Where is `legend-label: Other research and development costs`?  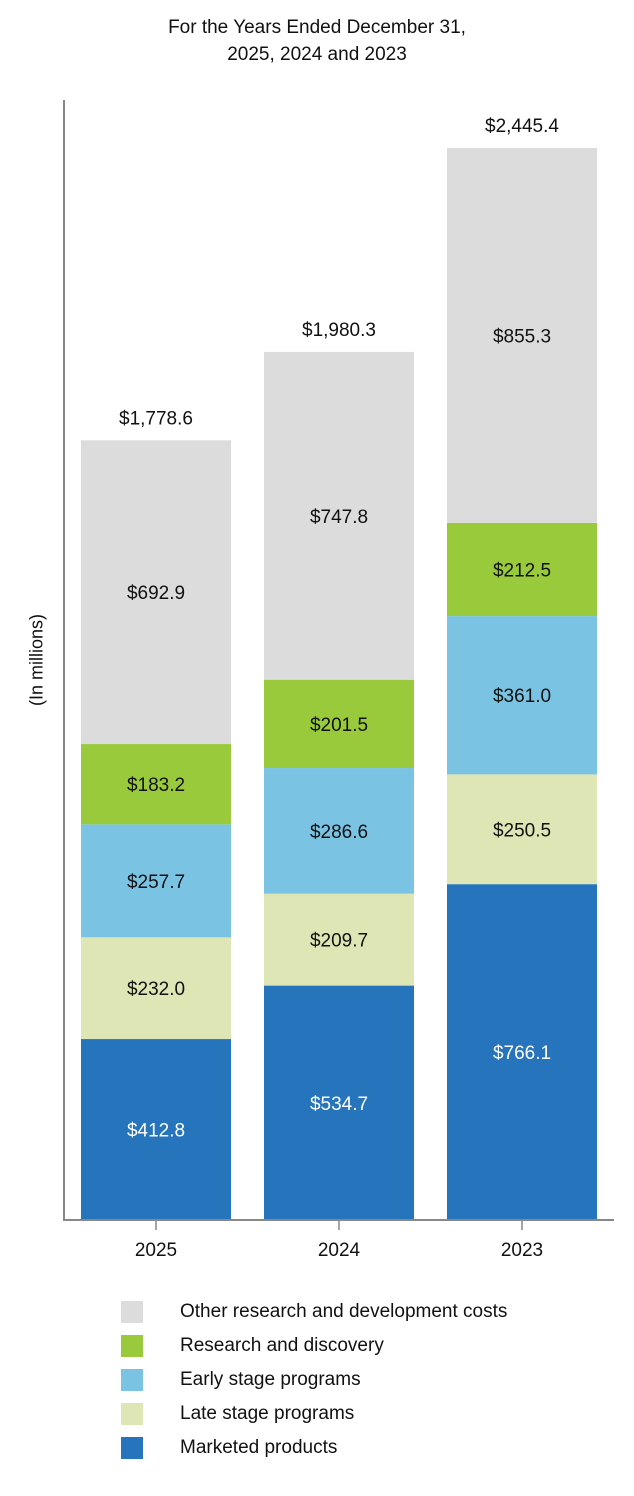 legend-label: Other research and development costs is located at coordinates (344, 1311).